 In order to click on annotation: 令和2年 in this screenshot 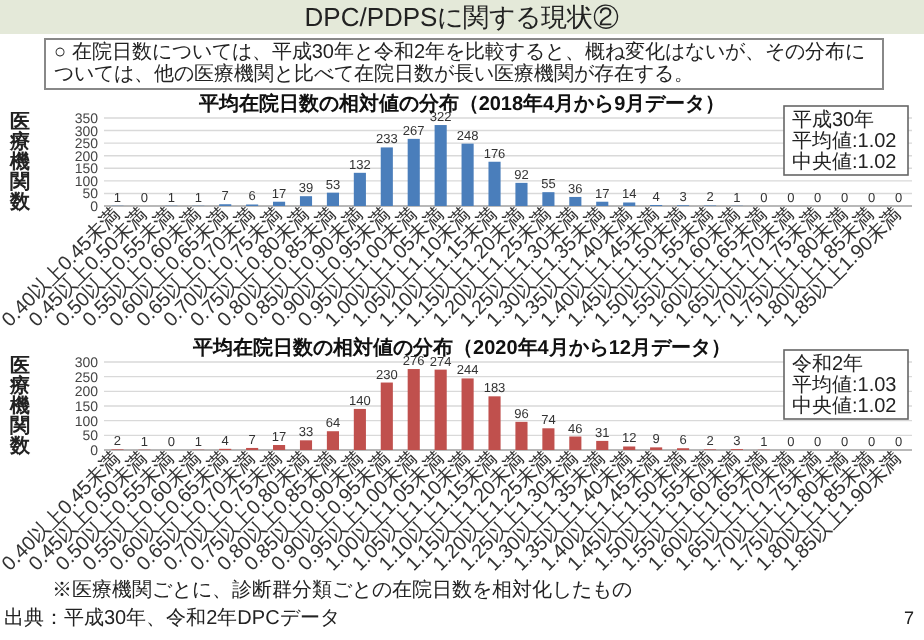, I will do `click(828, 364)`.